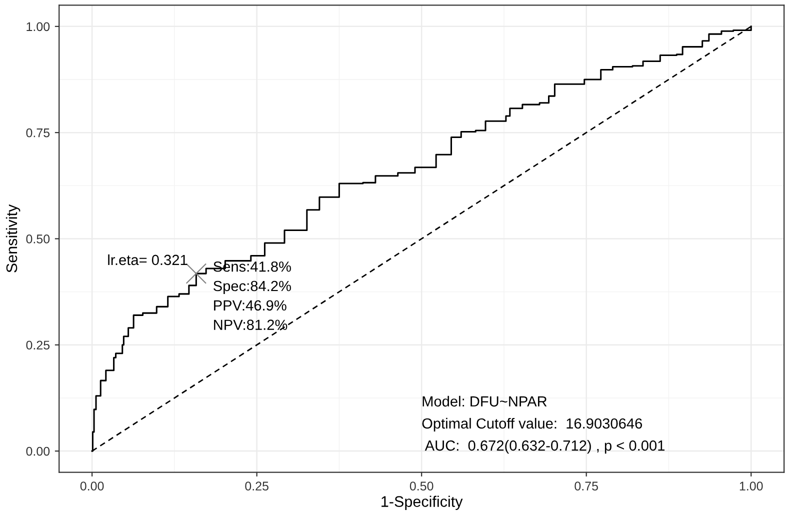 The height and width of the screenshot is (519, 788). I want to click on y-tick-label: 0.75, so click(38, 133).